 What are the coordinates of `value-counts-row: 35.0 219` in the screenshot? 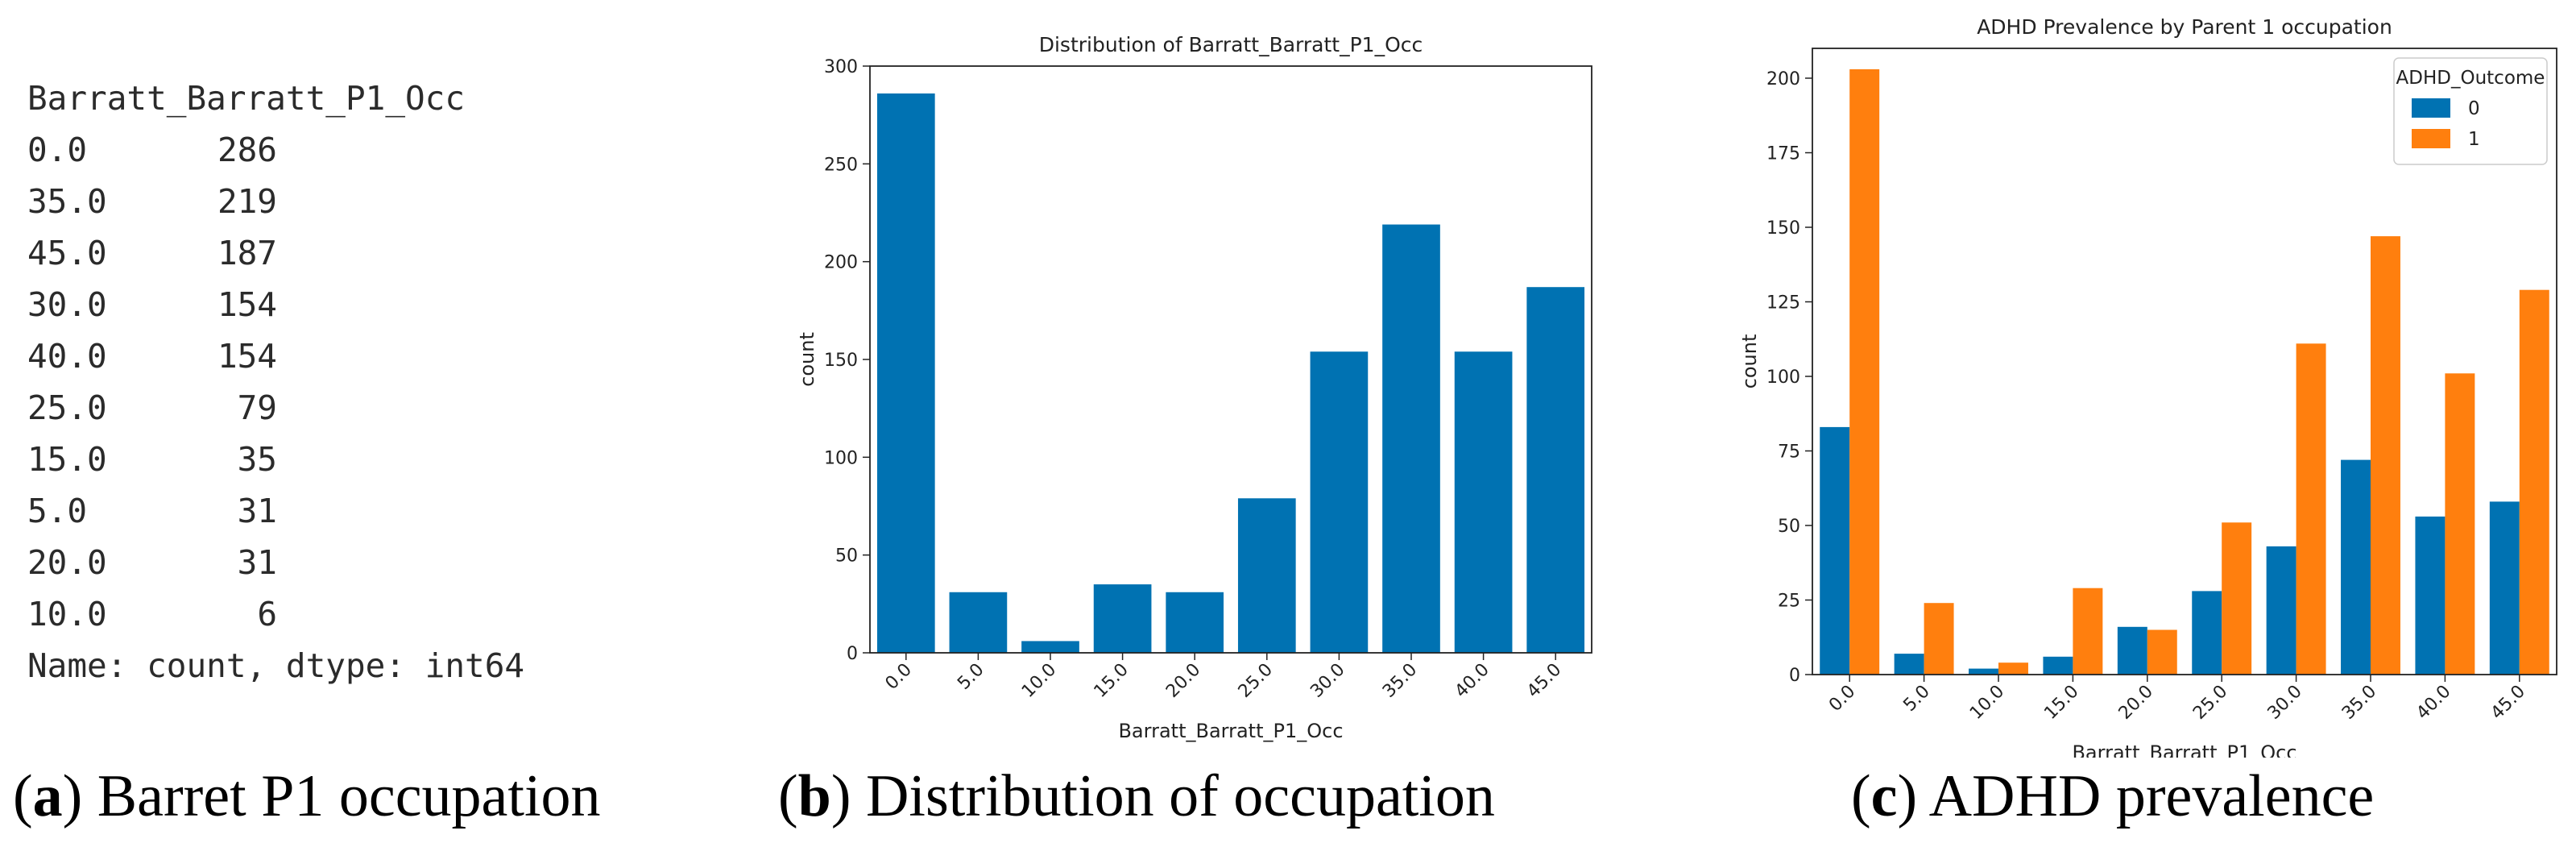 It's located at (275, 201).